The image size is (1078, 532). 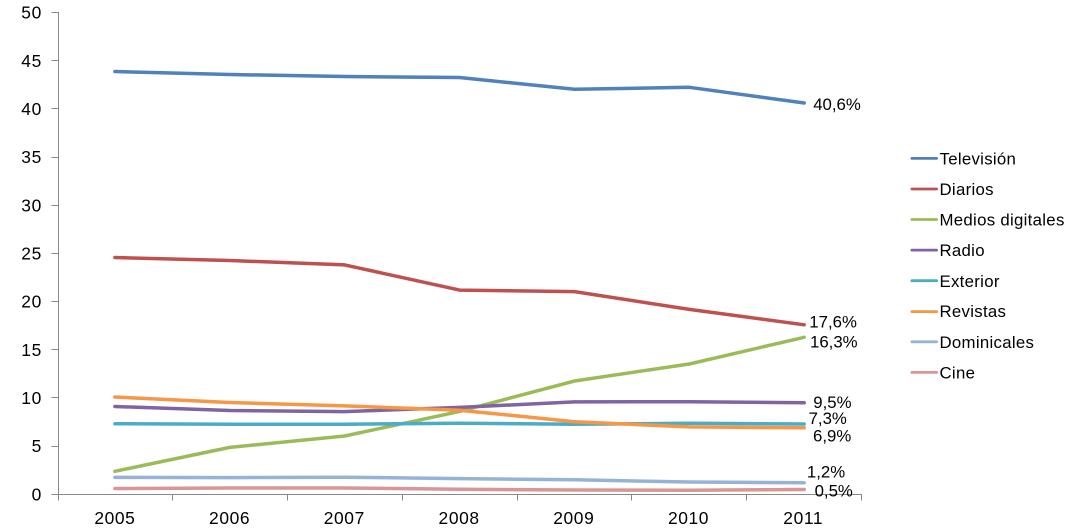 What do you see at coordinates (459, 518) in the screenshot?
I see `svg-text: 2008` at bounding box center [459, 518].